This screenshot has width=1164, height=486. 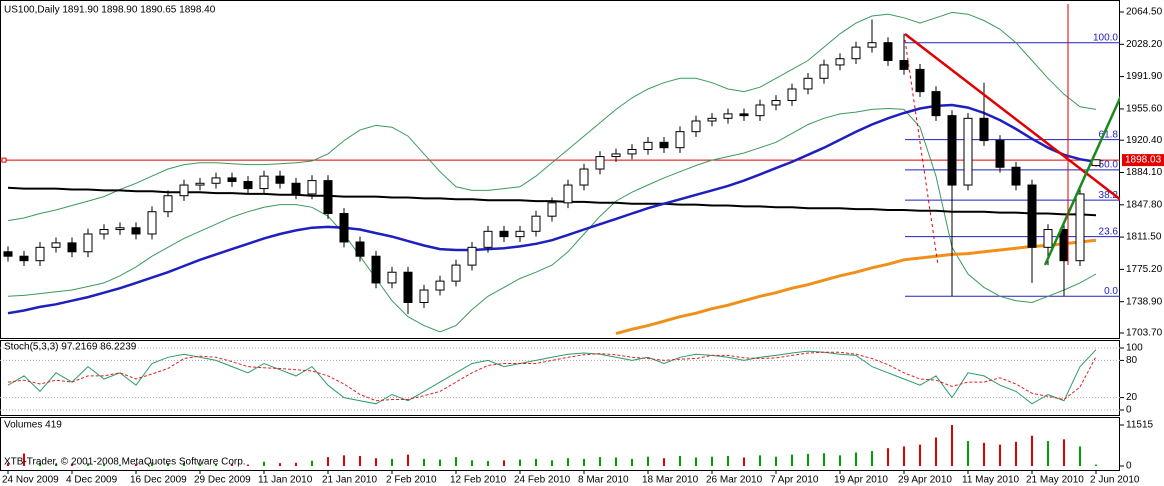 I want to click on y-tick-label: 1703.70, so click(x=1144, y=333).